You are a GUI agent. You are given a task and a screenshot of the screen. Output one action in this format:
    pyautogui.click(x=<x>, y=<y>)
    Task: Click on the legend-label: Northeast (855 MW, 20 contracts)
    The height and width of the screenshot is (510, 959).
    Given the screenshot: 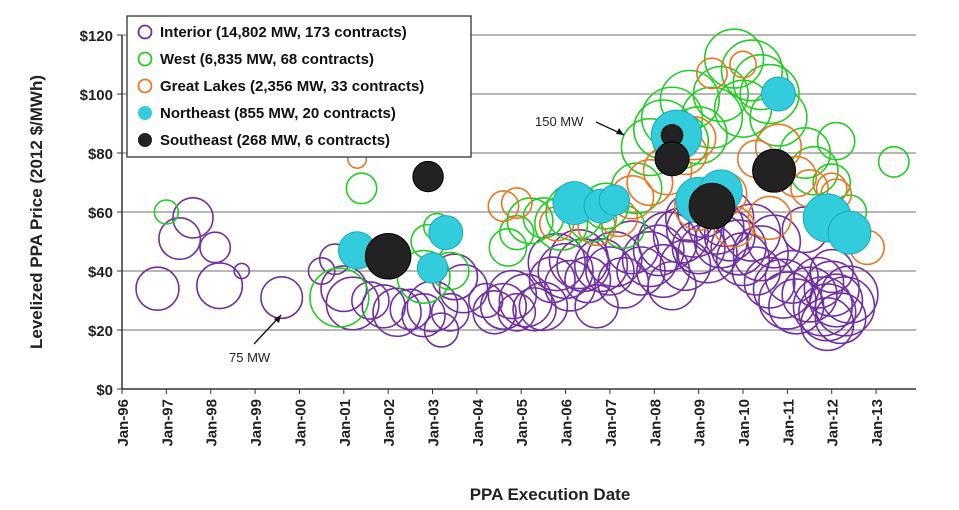 What is the action you would take?
    pyautogui.click(x=278, y=113)
    